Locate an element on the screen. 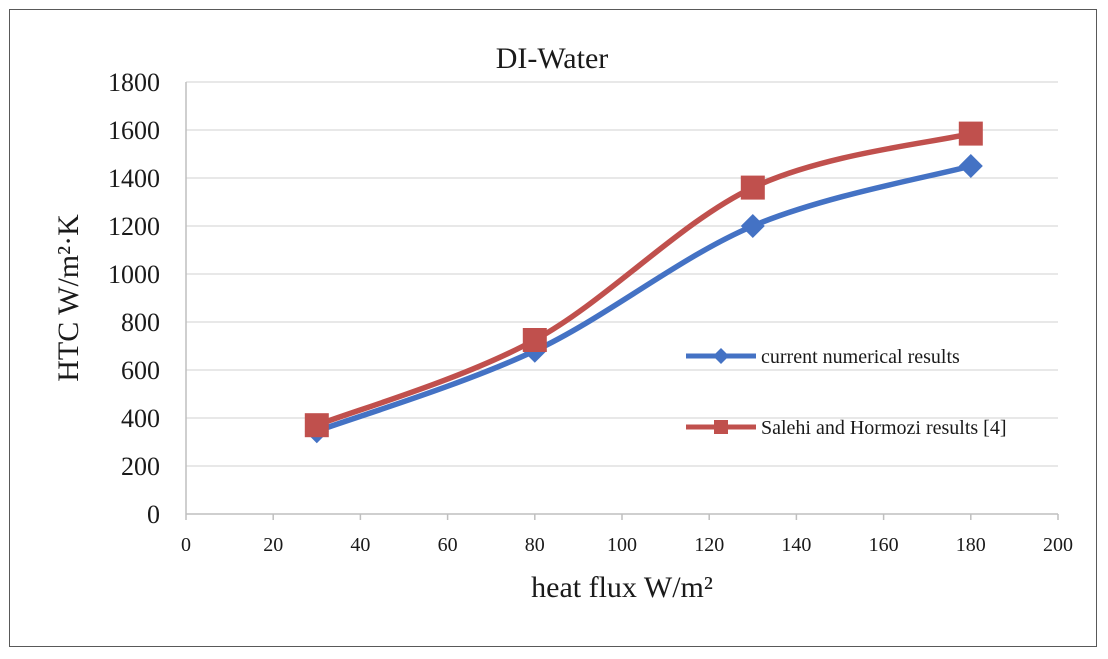 This screenshot has height=659, width=1108. y-tick-label: 400 is located at coordinates (140, 418).